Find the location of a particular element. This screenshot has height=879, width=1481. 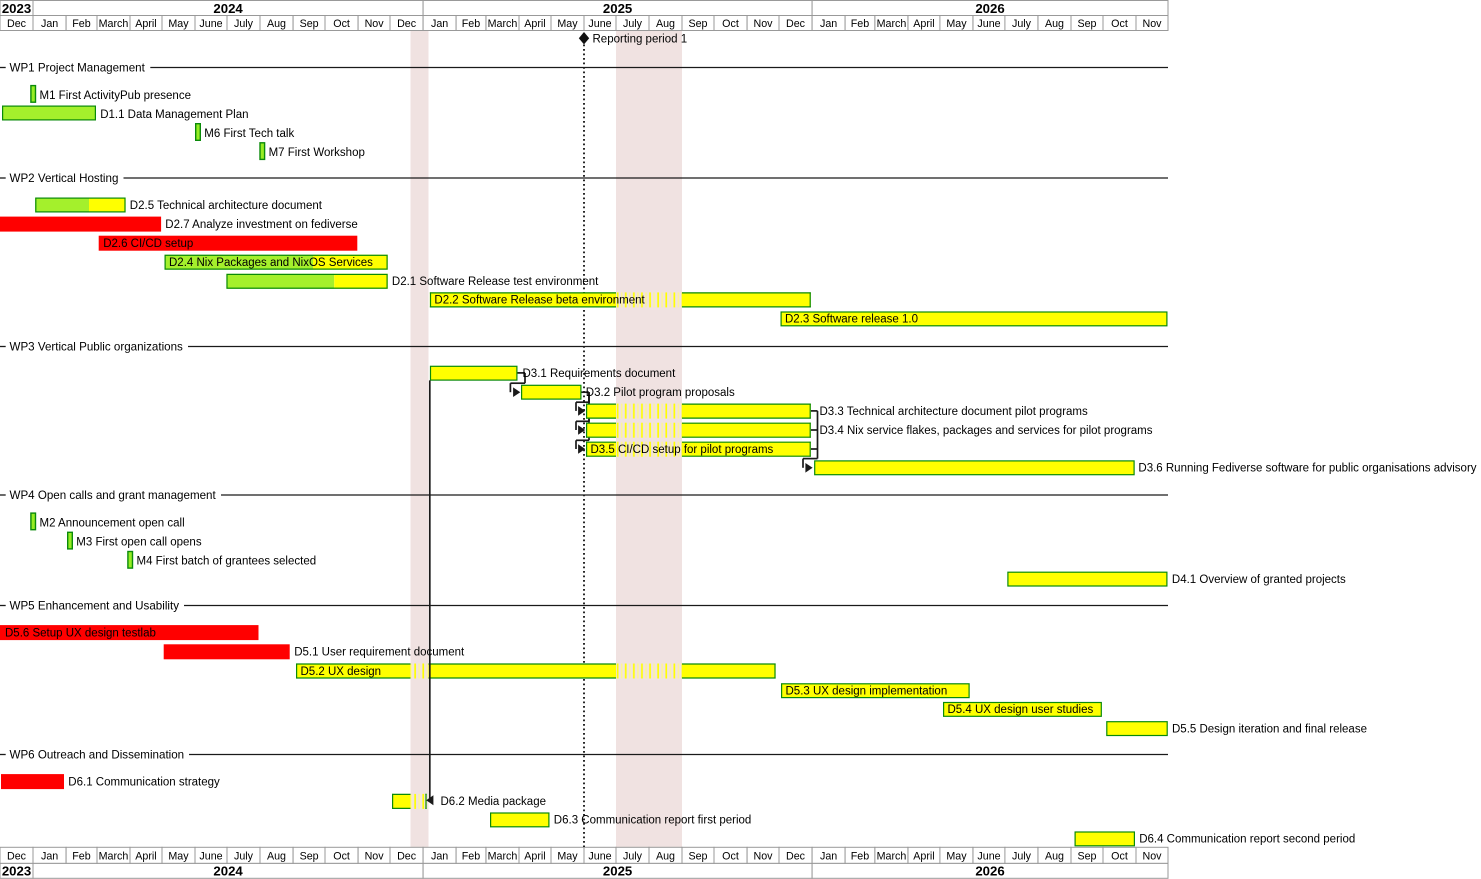

svg-text: D2.3 Software release 1.0 is located at coordinates (851, 320).